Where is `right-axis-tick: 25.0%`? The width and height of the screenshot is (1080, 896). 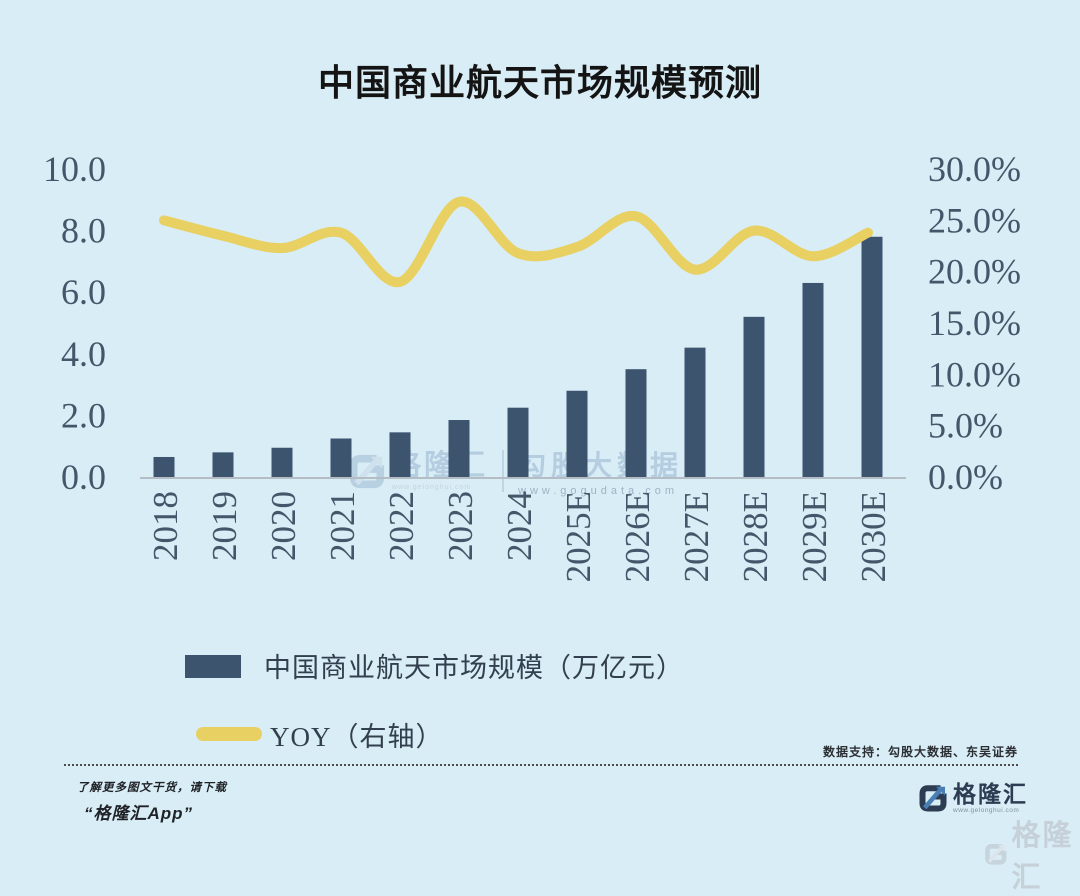
right-axis-tick: 25.0% is located at coordinates (974, 220).